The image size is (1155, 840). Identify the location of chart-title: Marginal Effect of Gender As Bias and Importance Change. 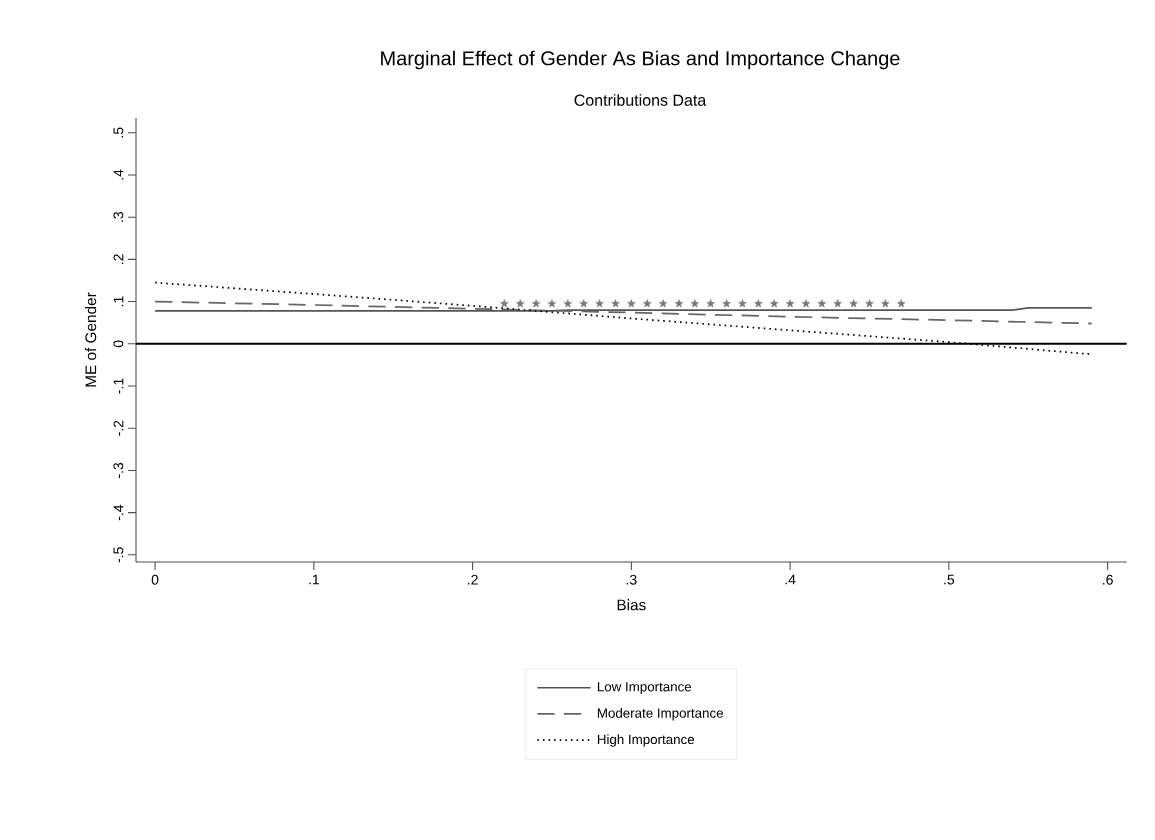
(640, 60).